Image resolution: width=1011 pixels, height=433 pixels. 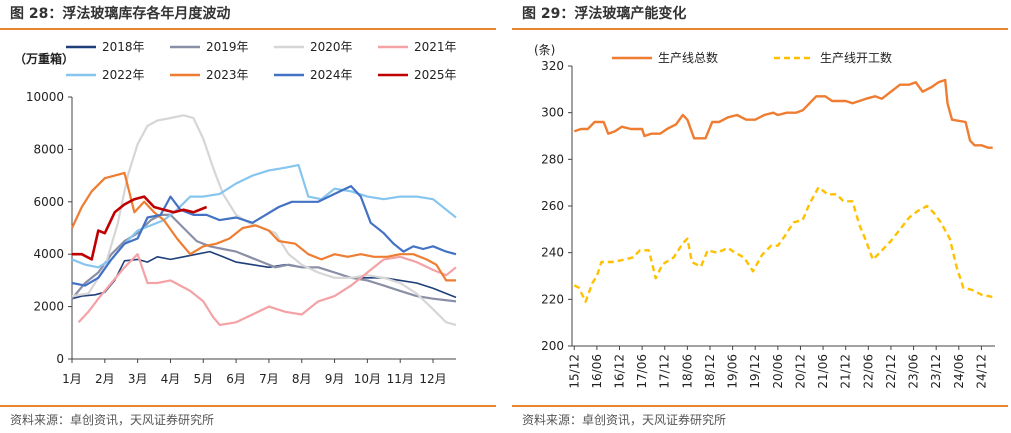 I want to click on y-tick-label: 10000, so click(x=45, y=97).